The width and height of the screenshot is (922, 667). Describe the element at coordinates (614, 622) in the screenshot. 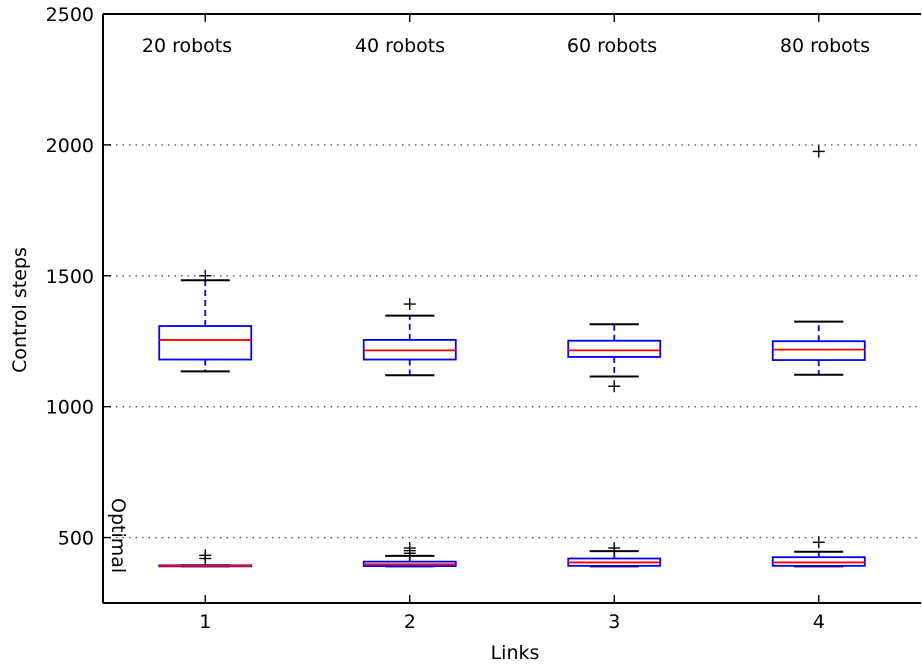

I see `x-tick-label: 3` at that location.